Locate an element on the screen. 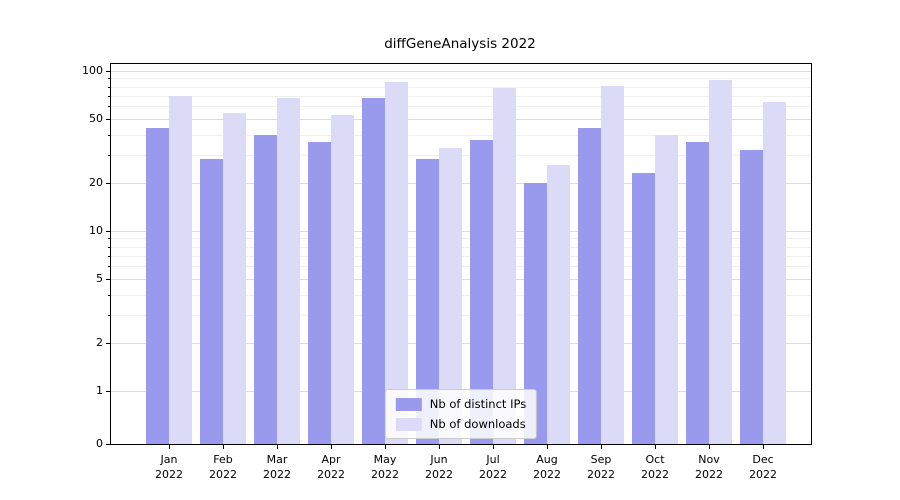 The height and width of the screenshot is (500, 900). bar-downloads-sep is located at coordinates (612, 264).